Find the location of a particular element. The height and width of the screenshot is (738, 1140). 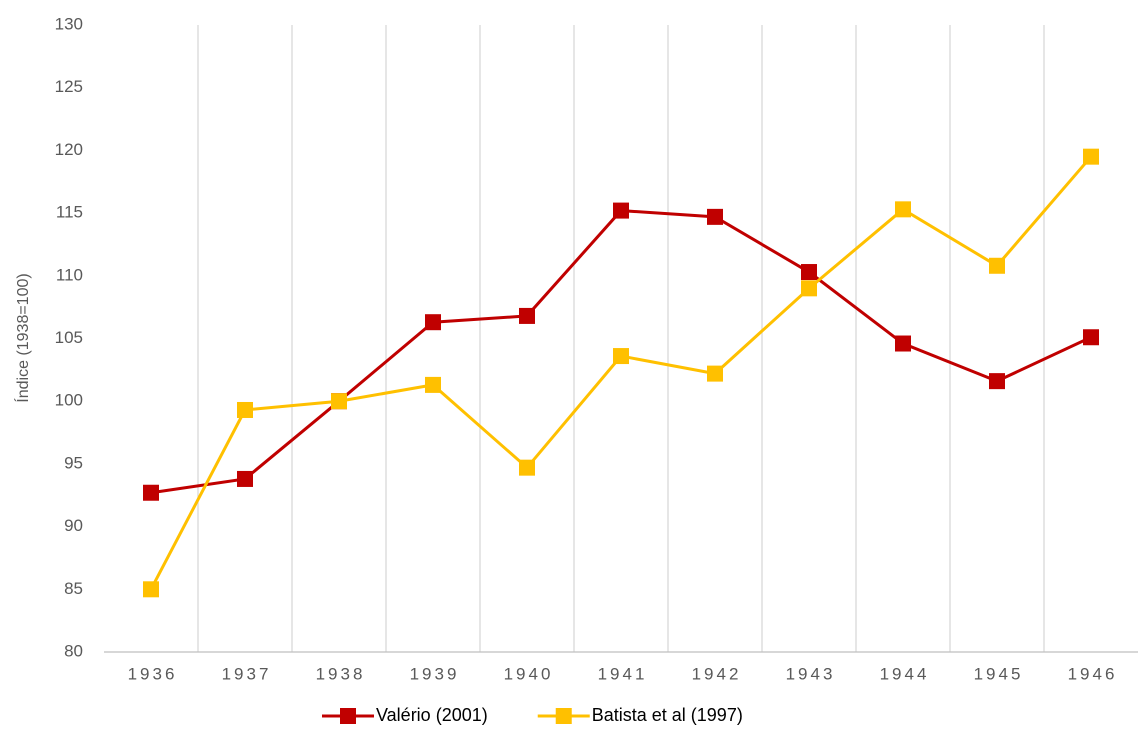

y-tick-label: 90 is located at coordinates (73, 525).